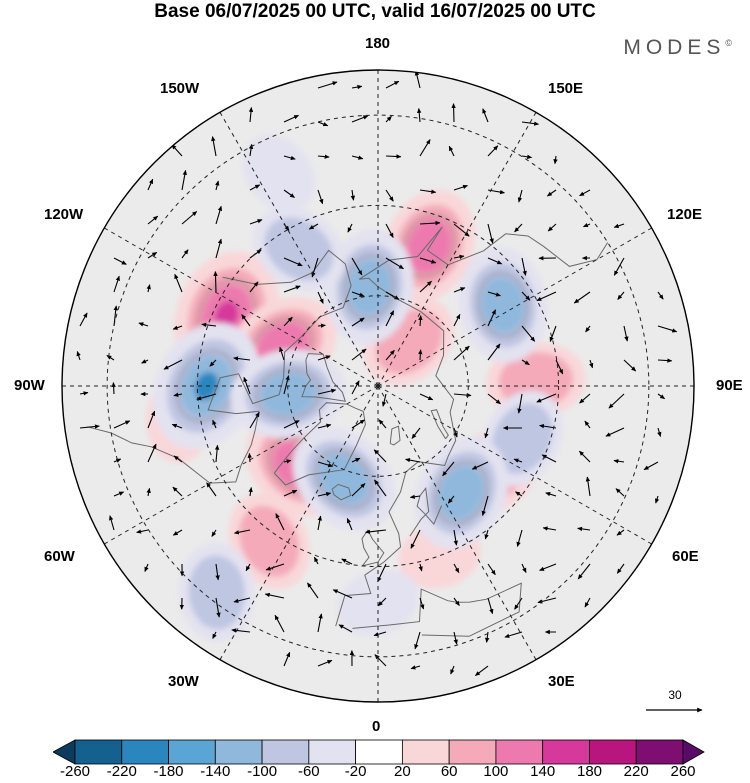 The image size is (750, 783). What do you see at coordinates (180, 88) in the screenshot?
I see `lon-label-150w: 150W` at bounding box center [180, 88].